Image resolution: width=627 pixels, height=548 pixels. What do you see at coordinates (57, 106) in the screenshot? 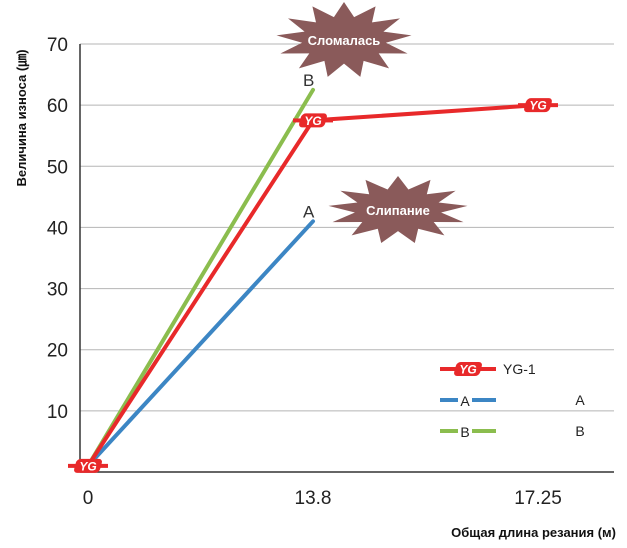
I see `y-tick-label: 60` at bounding box center [57, 106].